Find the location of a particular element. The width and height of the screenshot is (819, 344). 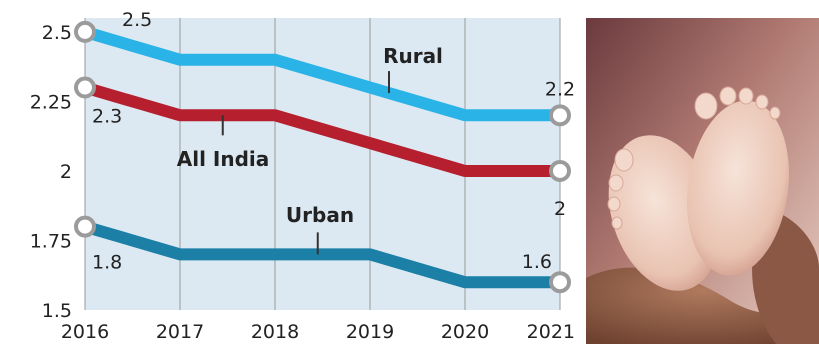

y-axis-ticks: 1.5 1.75 2 2.25 2.5 is located at coordinates (51, 172).